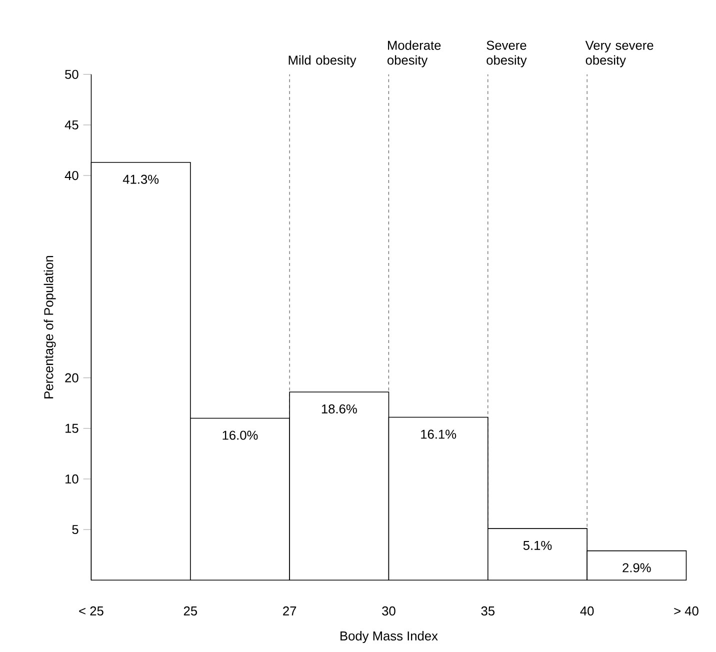 The width and height of the screenshot is (716, 652). Describe the element at coordinates (75, 529) in the screenshot. I see `y-tick-label: 5` at that location.